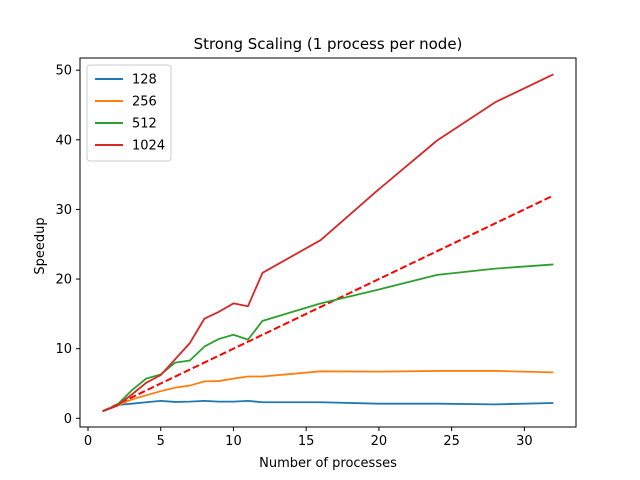 This screenshot has width=640, height=480. Describe the element at coordinates (328, 44) in the screenshot. I see `chart-title: Strong Scaling (1 process per node)` at that location.